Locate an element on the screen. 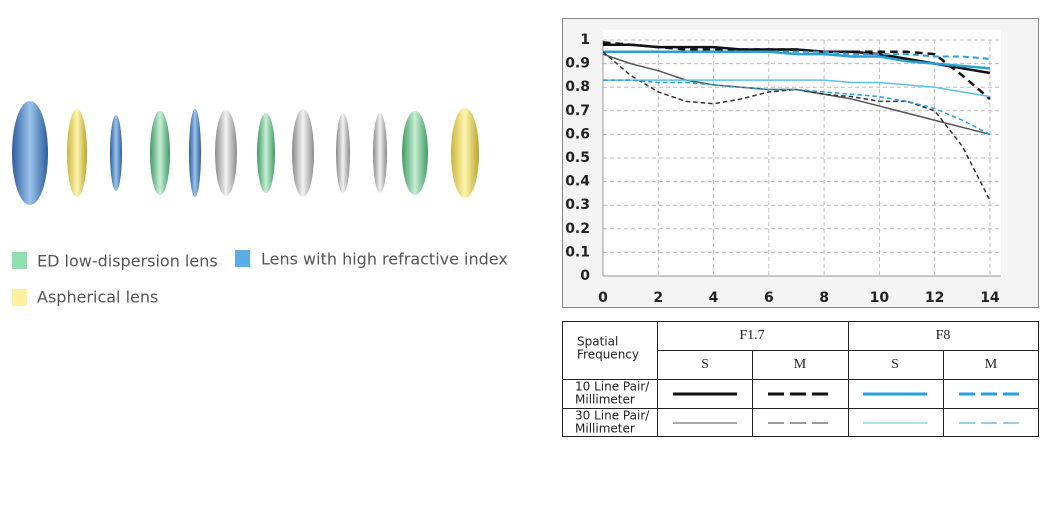 The width and height of the screenshot is (1058, 507). y-tick-label: 0.4 is located at coordinates (577, 182).